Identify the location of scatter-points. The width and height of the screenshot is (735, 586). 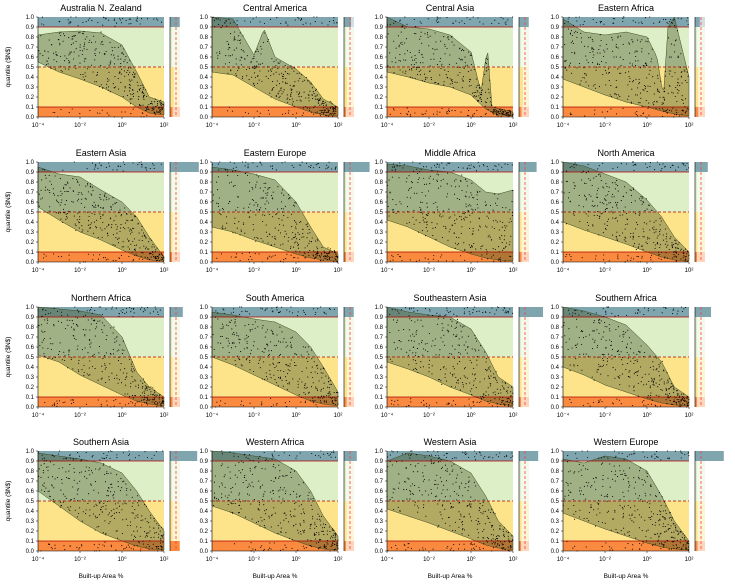
(626, 212).